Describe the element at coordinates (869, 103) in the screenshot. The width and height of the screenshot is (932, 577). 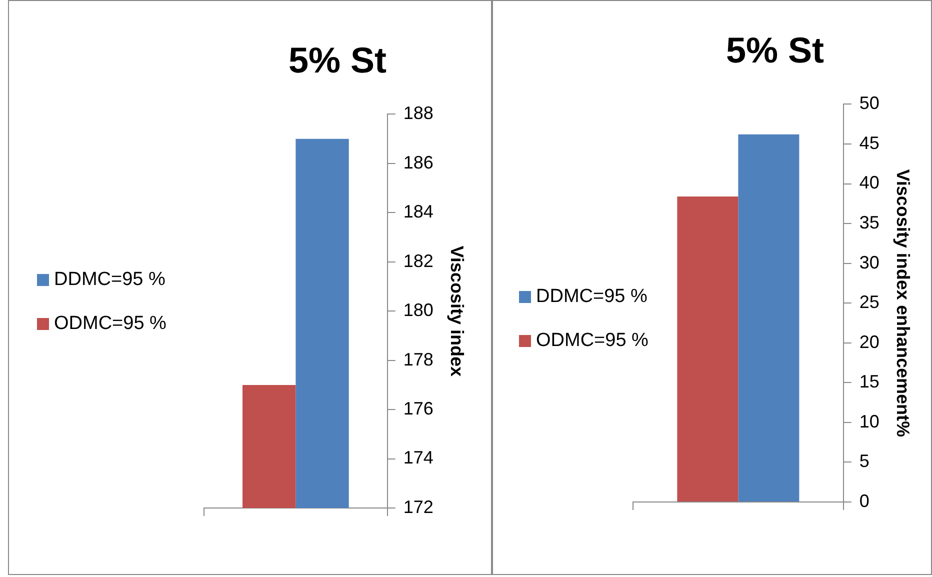
I see `y-tick-label: 50` at that location.